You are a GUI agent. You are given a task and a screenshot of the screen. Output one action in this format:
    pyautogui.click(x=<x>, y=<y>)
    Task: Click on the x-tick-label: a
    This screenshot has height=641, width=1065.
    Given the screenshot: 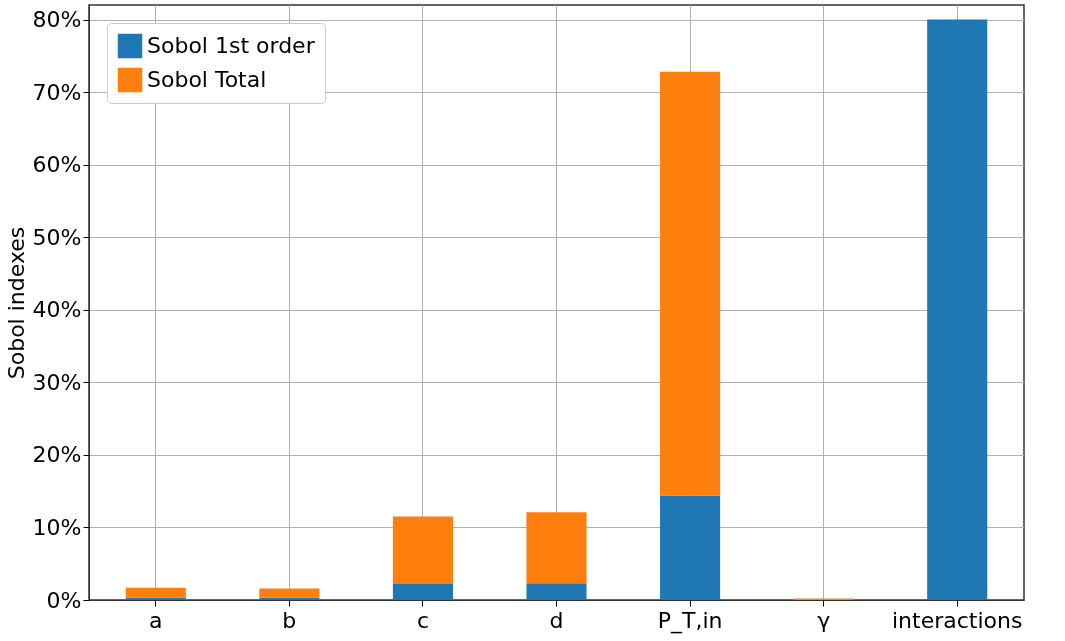 What is the action you would take?
    pyautogui.click(x=156, y=620)
    